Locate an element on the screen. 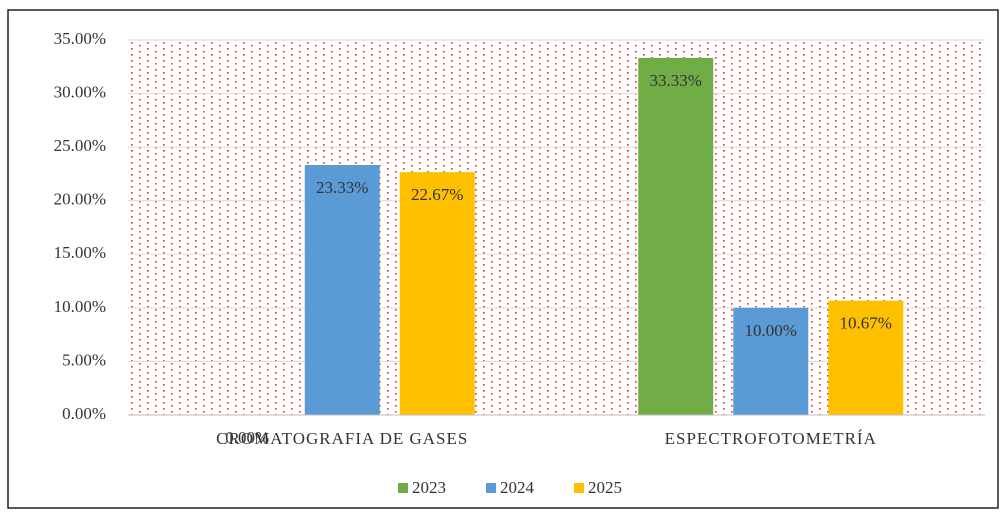 The image size is (1006, 513). y-tick-label: 5.00% is located at coordinates (84, 359).